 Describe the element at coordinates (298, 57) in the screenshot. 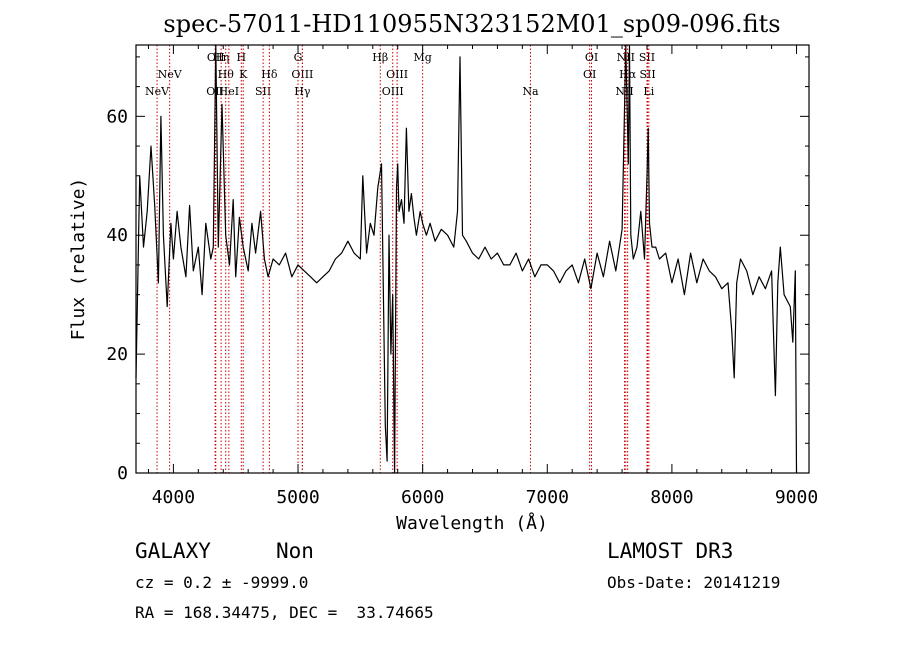

I see `marker-label: G` at that location.